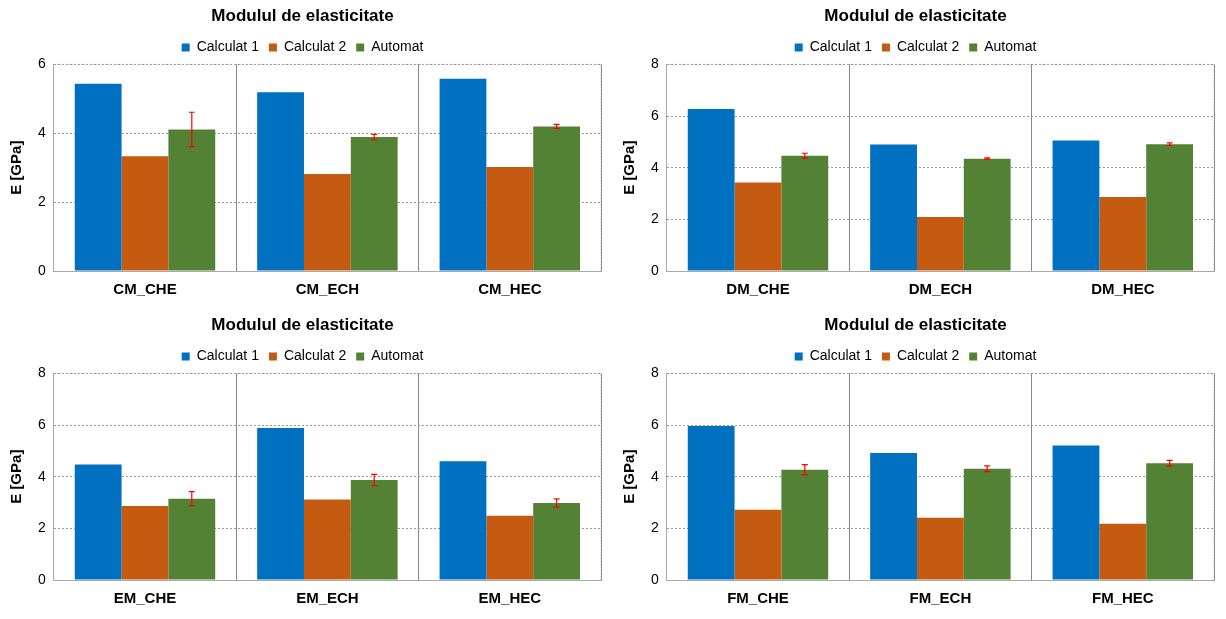  I want to click on x-tick-label: FM_HEC, so click(1122, 598).